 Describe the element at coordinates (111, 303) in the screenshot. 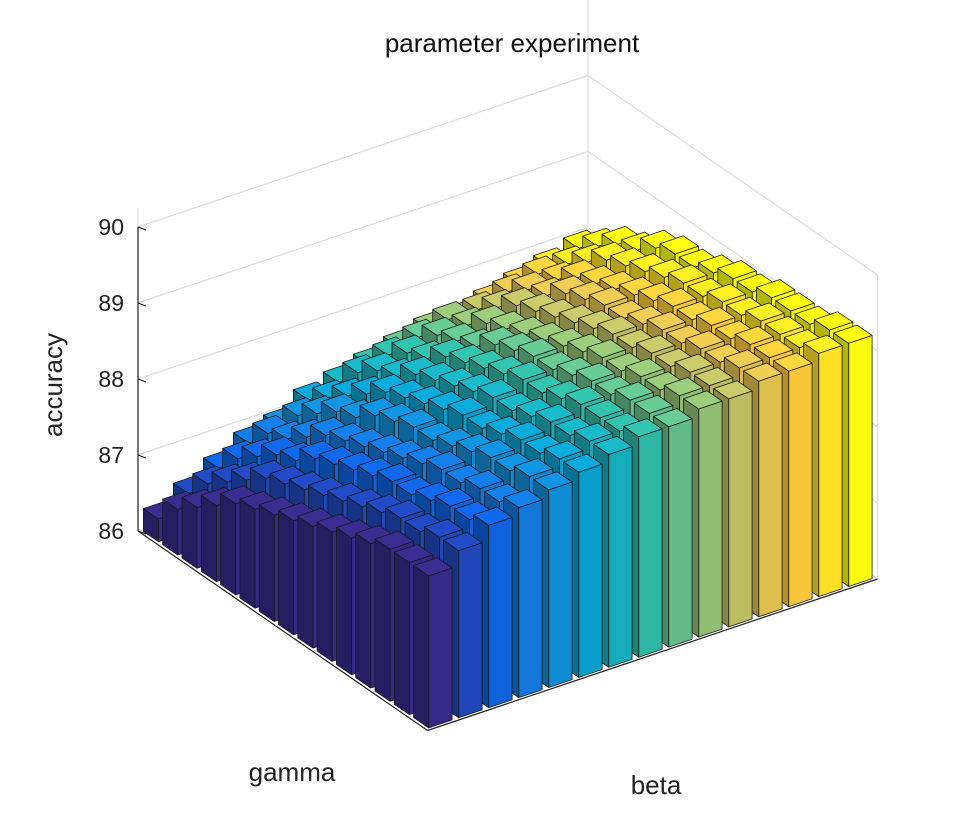

I see `z-tick-label: 89` at that location.